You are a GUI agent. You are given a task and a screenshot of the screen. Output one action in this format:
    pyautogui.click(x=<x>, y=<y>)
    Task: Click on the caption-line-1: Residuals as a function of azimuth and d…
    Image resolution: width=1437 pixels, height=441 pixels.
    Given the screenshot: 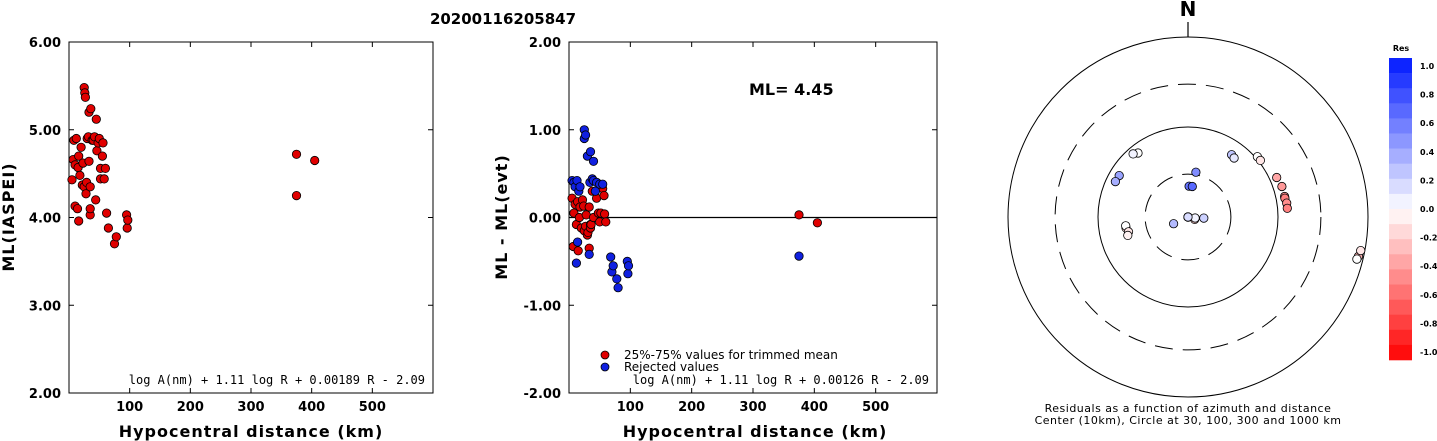 What is the action you would take?
    pyautogui.click(x=1188, y=408)
    